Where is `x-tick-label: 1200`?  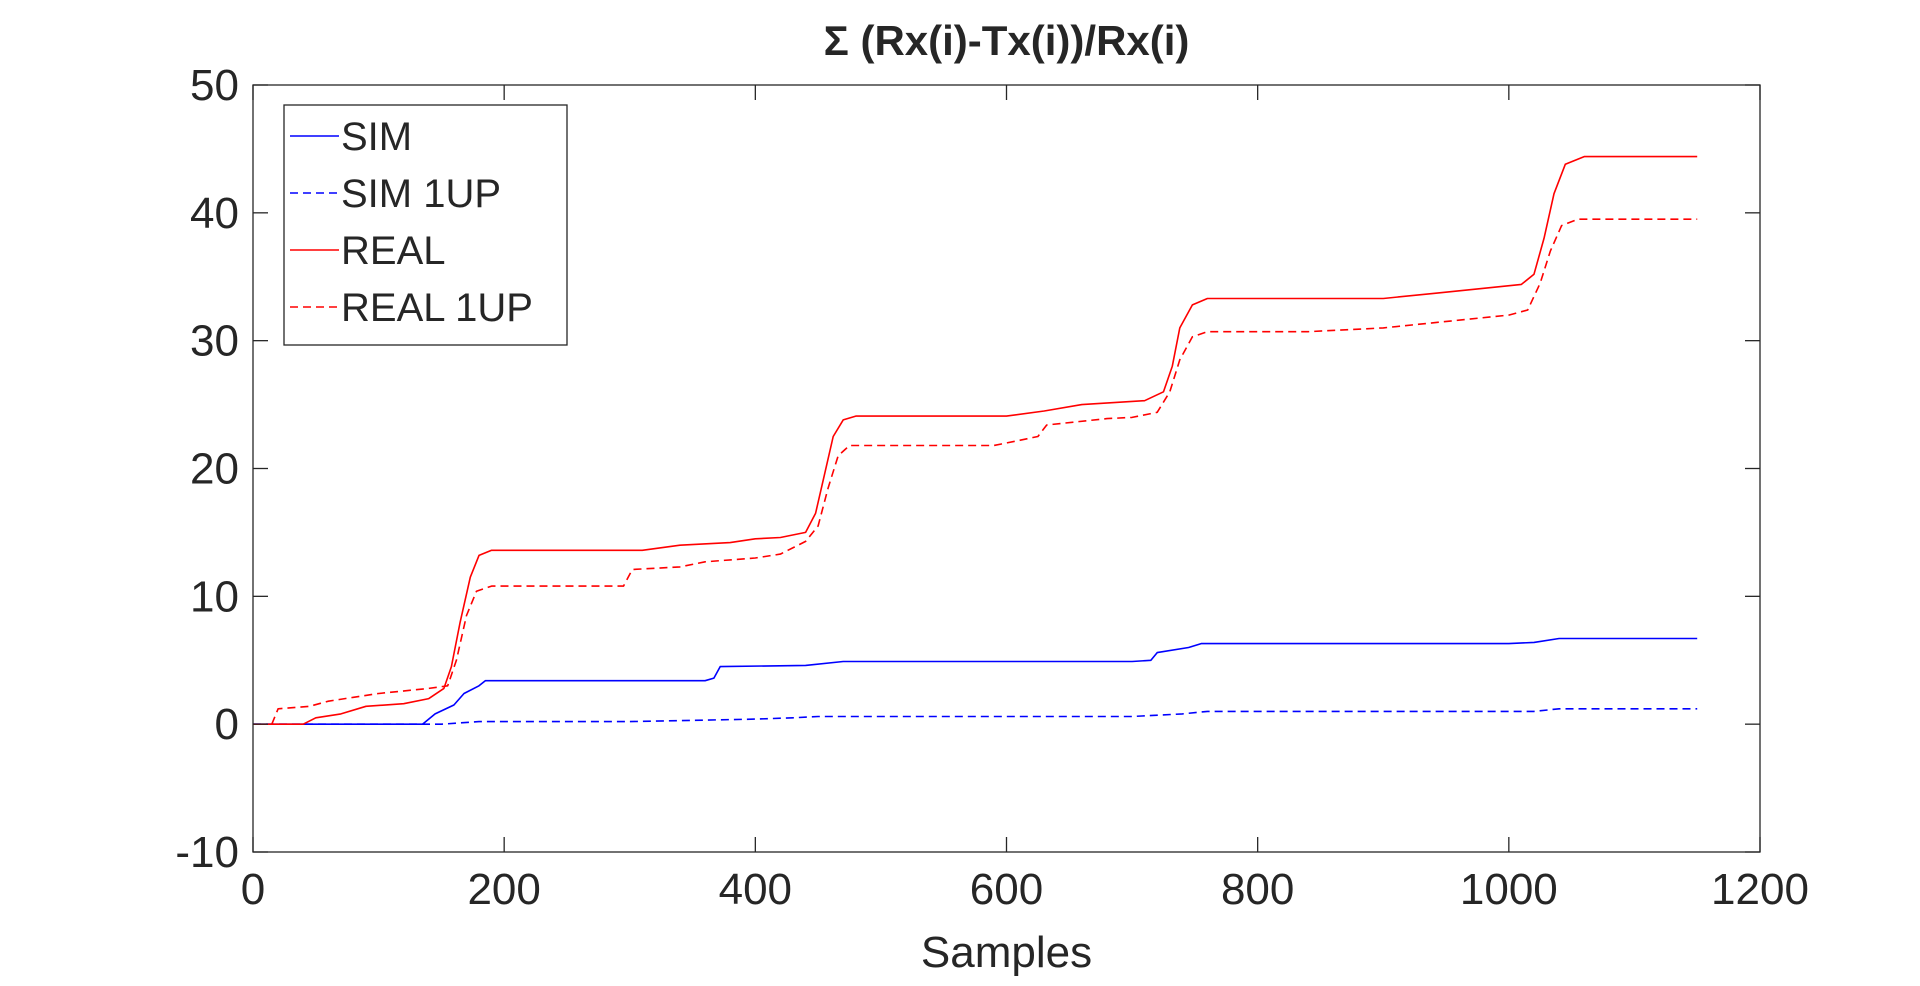 x-tick-label: 1200 is located at coordinates (1760, 889).